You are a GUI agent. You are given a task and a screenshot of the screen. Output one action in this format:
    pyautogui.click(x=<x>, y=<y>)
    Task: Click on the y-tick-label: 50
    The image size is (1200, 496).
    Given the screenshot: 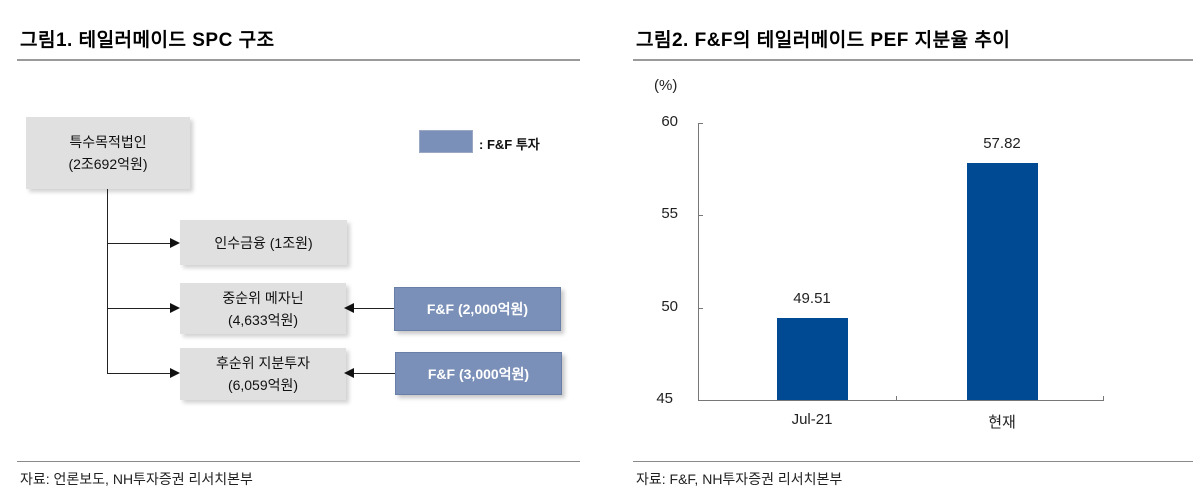 What is the action you would take?
    pyautogui.click(x=669, y=306)
    